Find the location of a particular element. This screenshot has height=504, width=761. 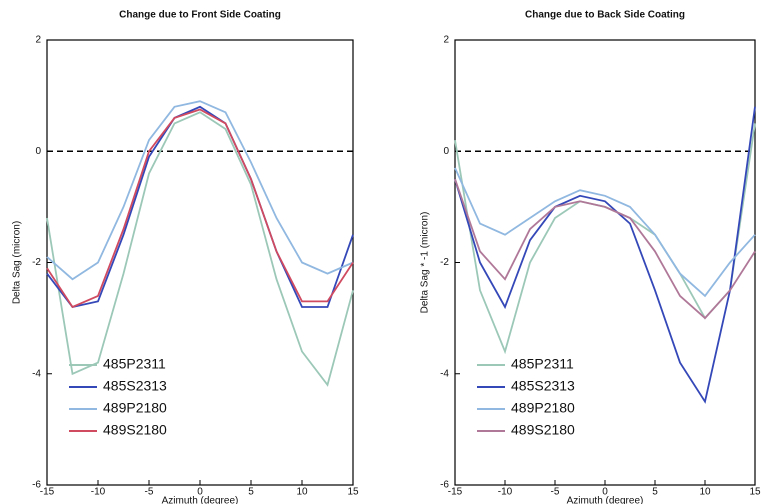

chart-title: Change due to Front Side Coating is located at coordinates (200, 15).